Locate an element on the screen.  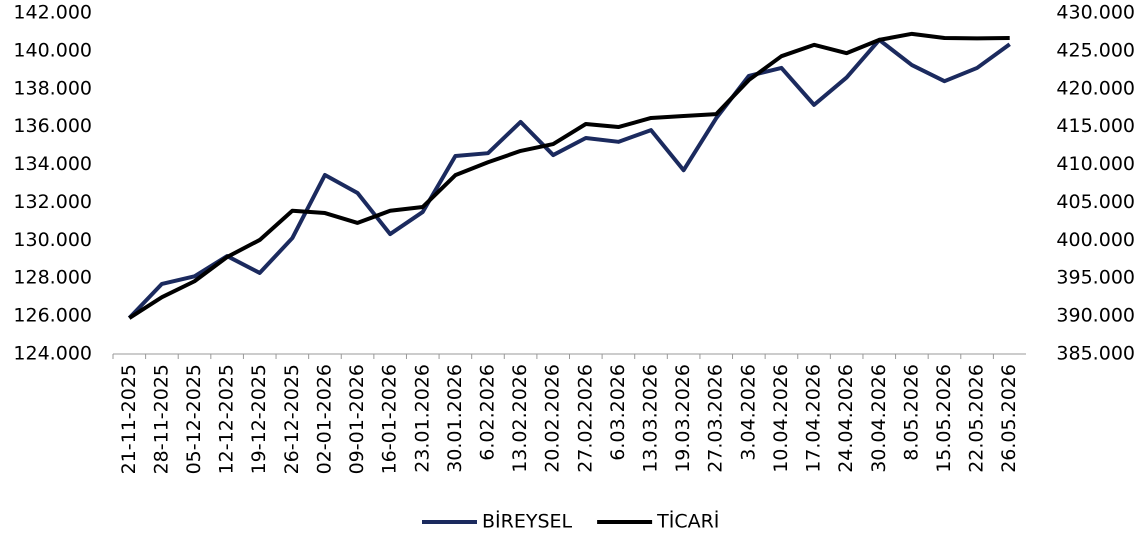
x-tick-label: 05-12-2025 is located at coordinates (194, 419).